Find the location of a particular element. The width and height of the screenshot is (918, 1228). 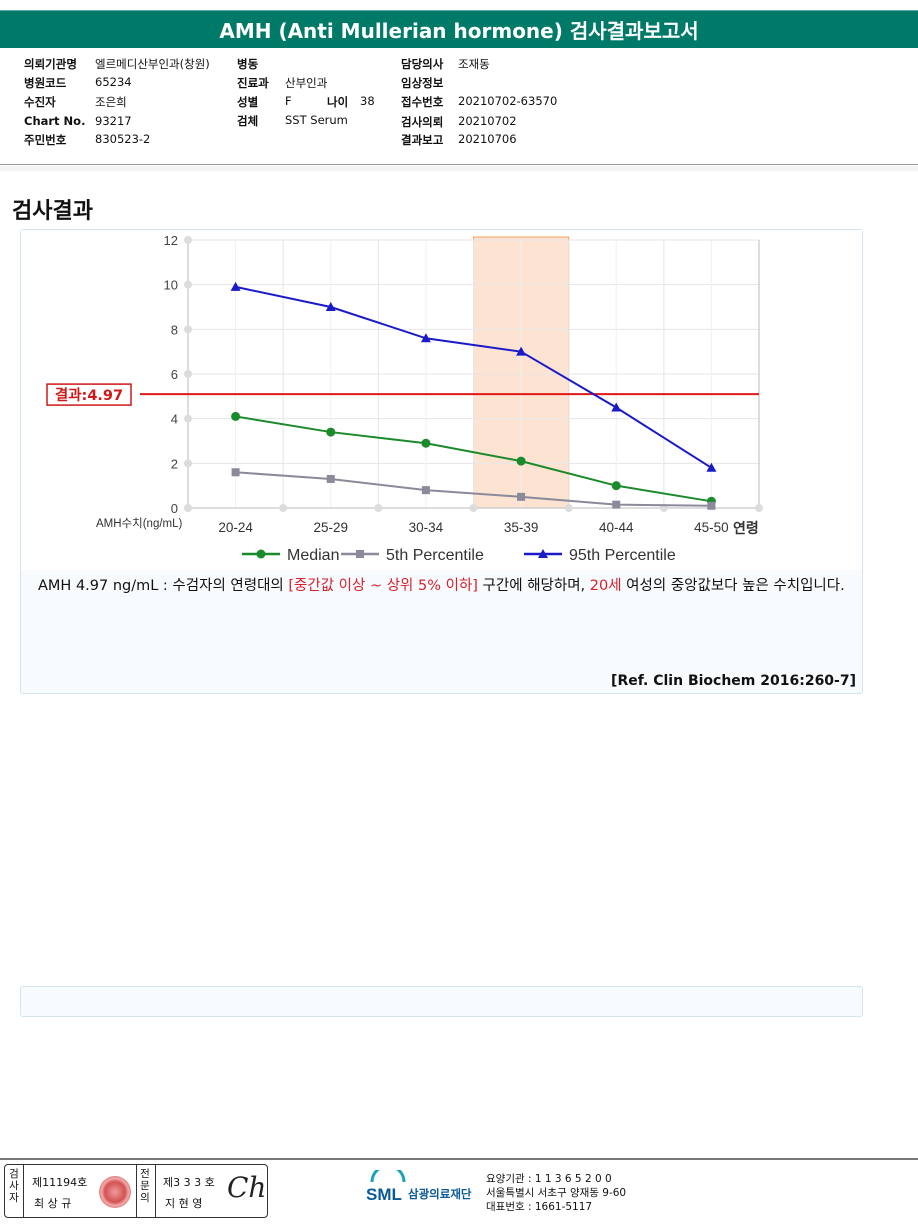

org-line3: 대표번호 : 1661-5117 is located at coordinates (539, 1207).